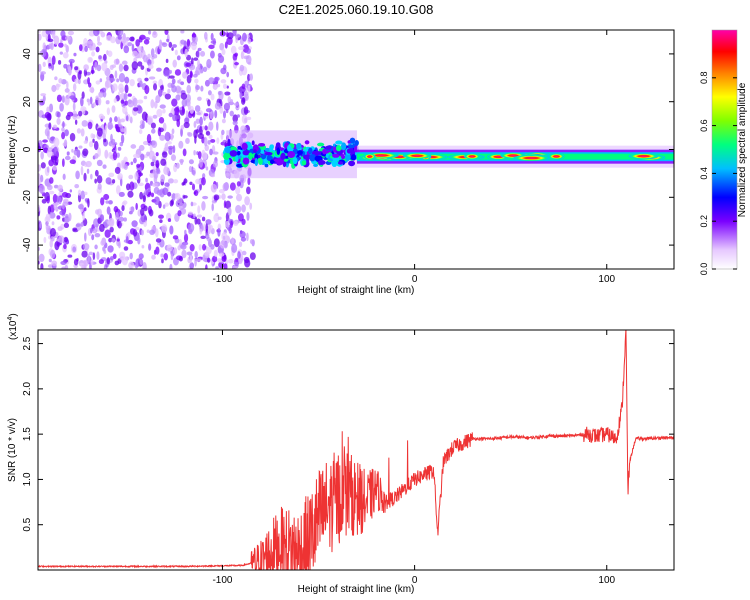 The width and height of the screenshot is (750, 600). What do you see at coordinates (742, 149) in the screenshot?
I see `colorbar-label: Normalized spectral amplitude` at bounding box center [742, 149].